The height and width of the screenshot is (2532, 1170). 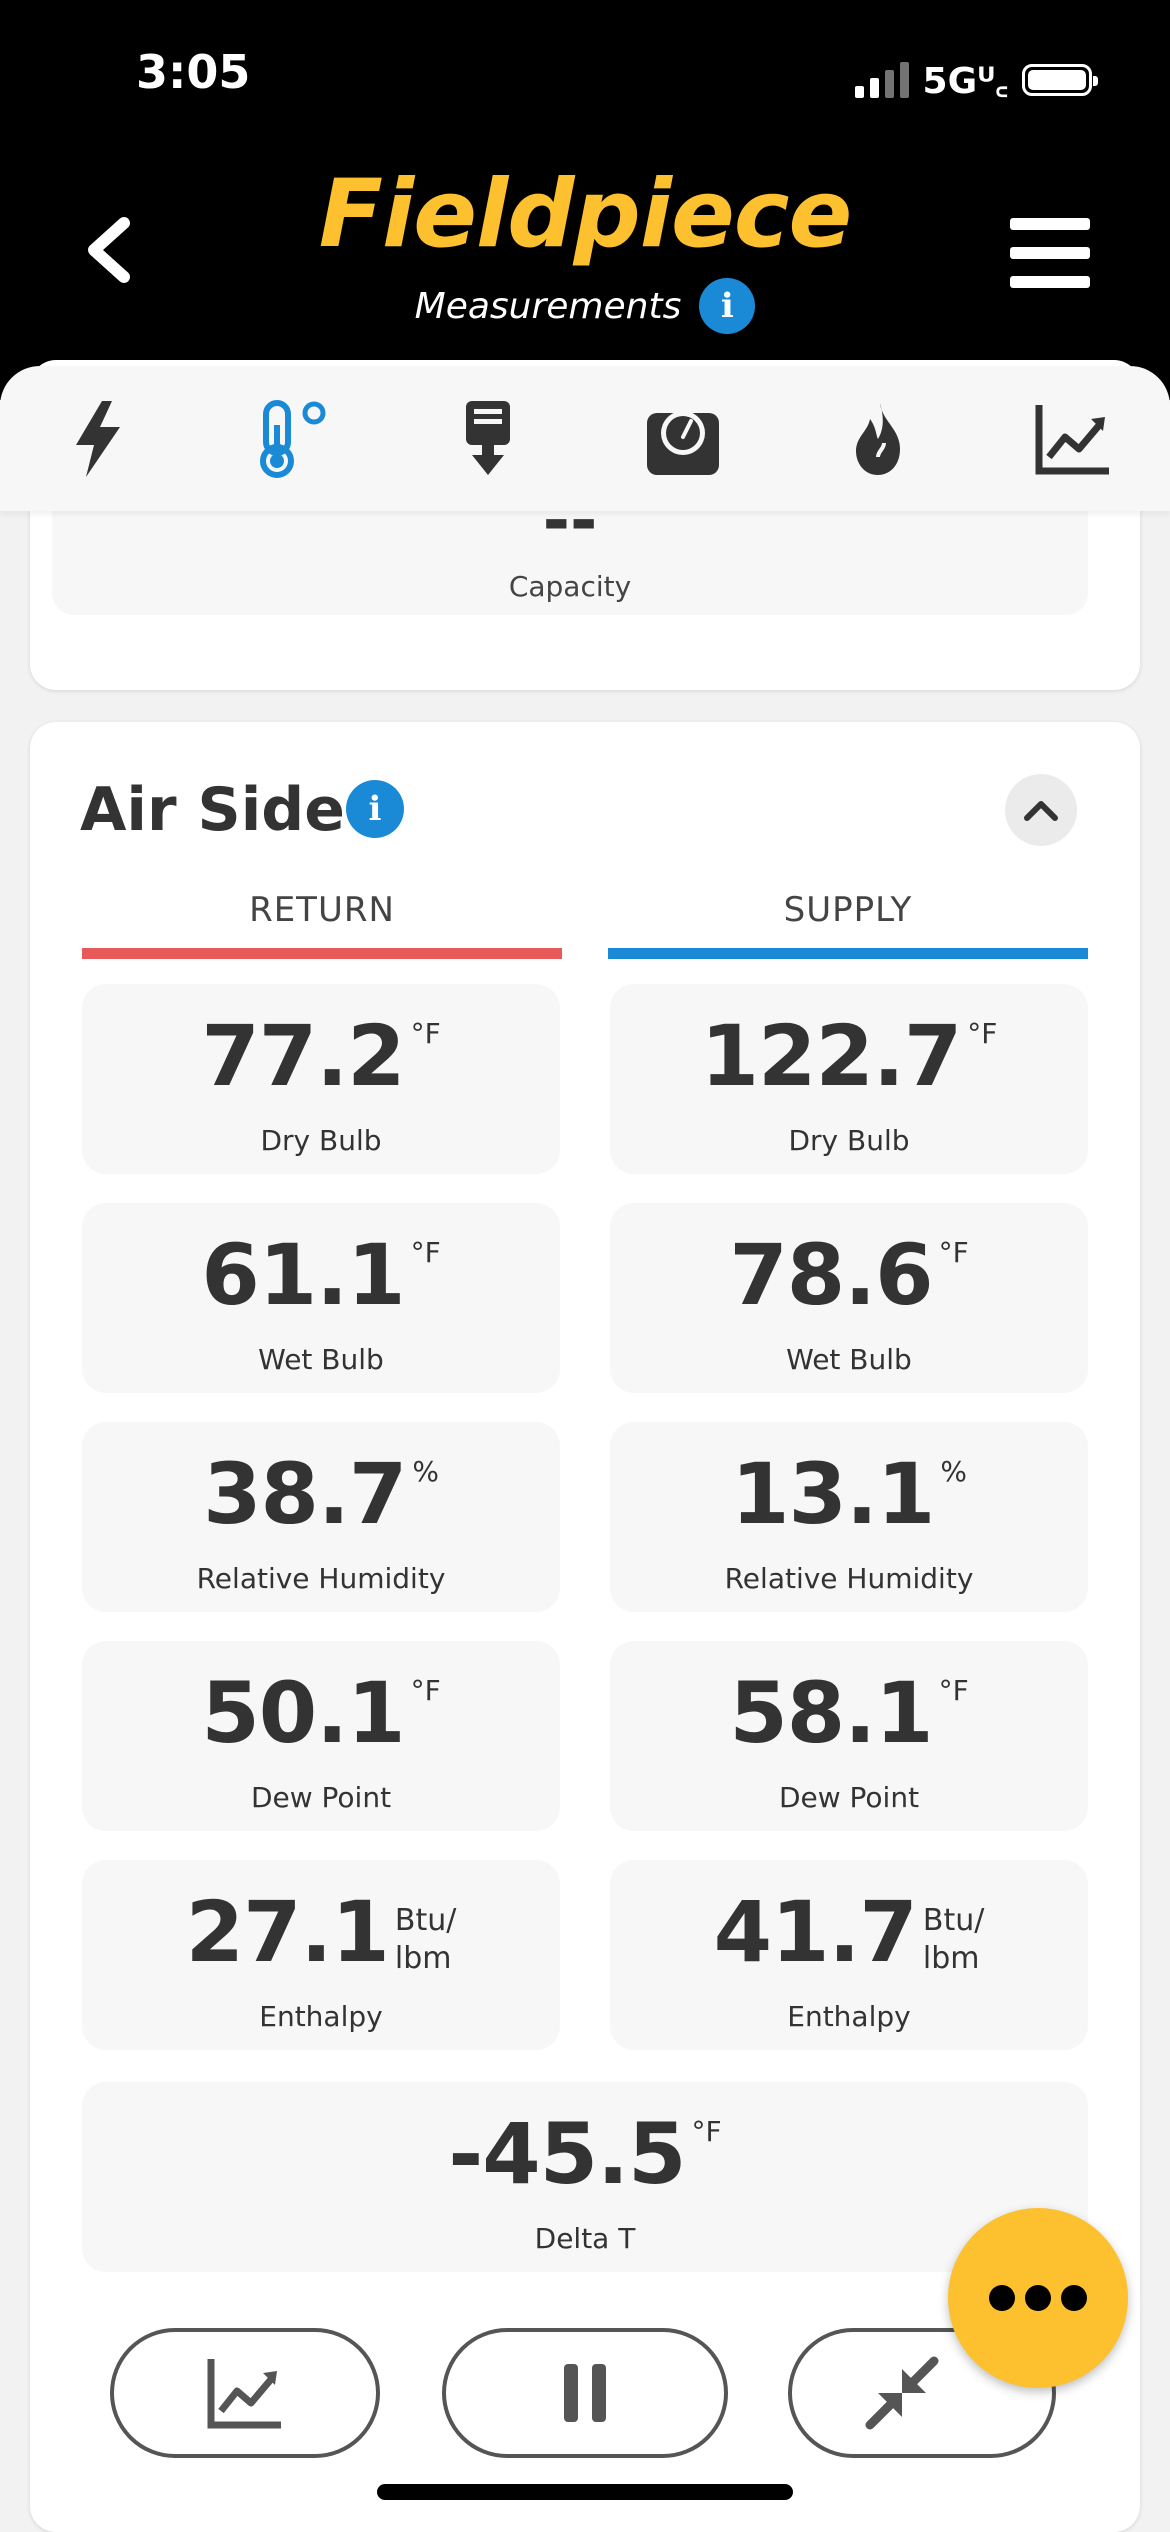 I want to click on download-icon, so click(x=487, y=437).